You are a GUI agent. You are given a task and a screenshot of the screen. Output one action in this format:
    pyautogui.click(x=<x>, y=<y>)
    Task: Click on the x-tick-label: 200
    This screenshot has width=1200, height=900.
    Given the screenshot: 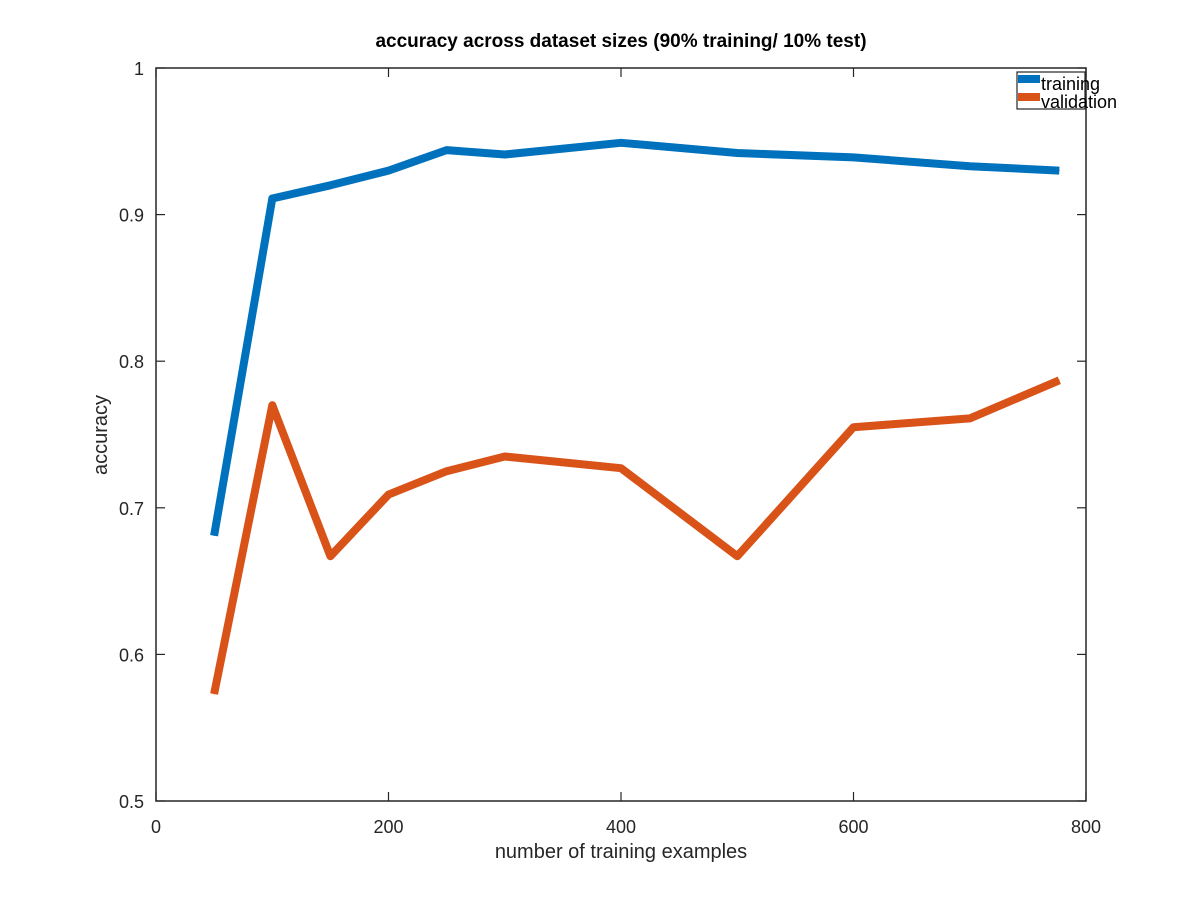 What is the action you would take?
    pyautogui.click(x=388, y=827)
    